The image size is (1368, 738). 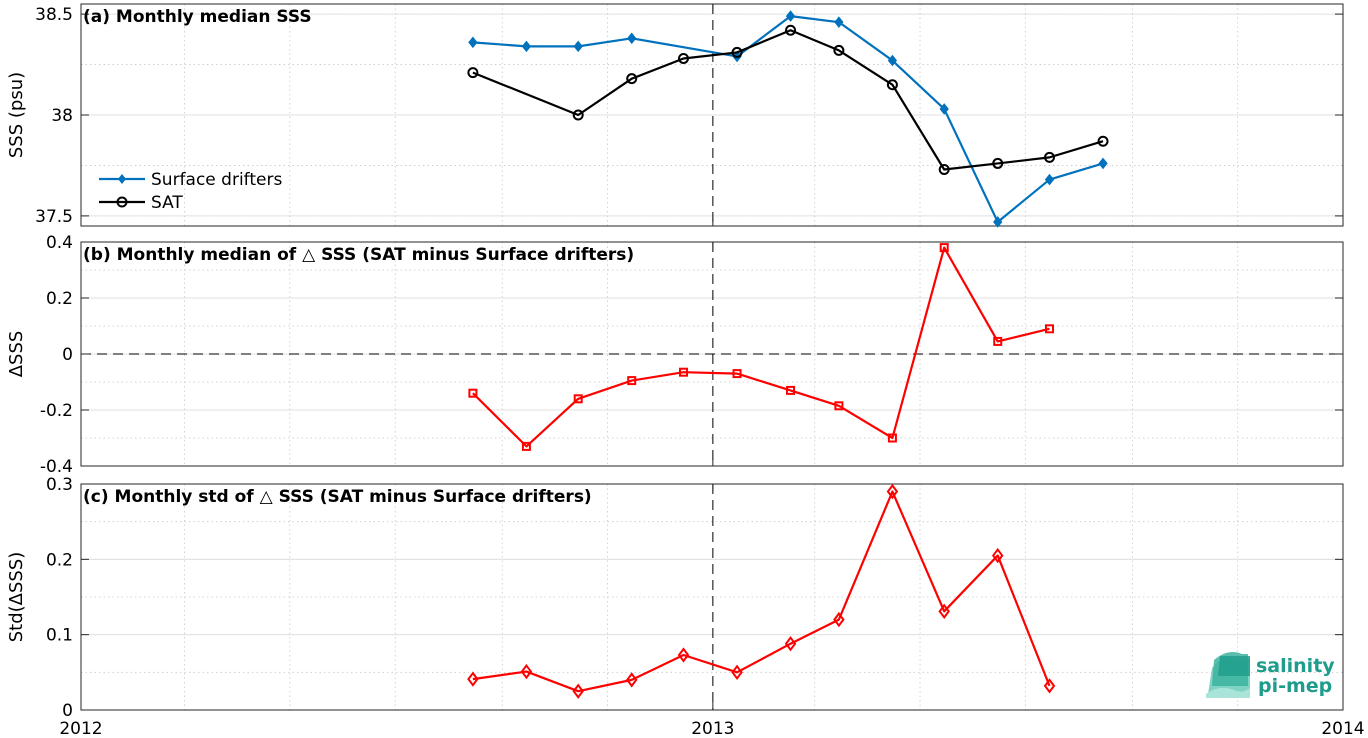 I want to click on y-tick-label: 37.5, so click(x=54, y=217).